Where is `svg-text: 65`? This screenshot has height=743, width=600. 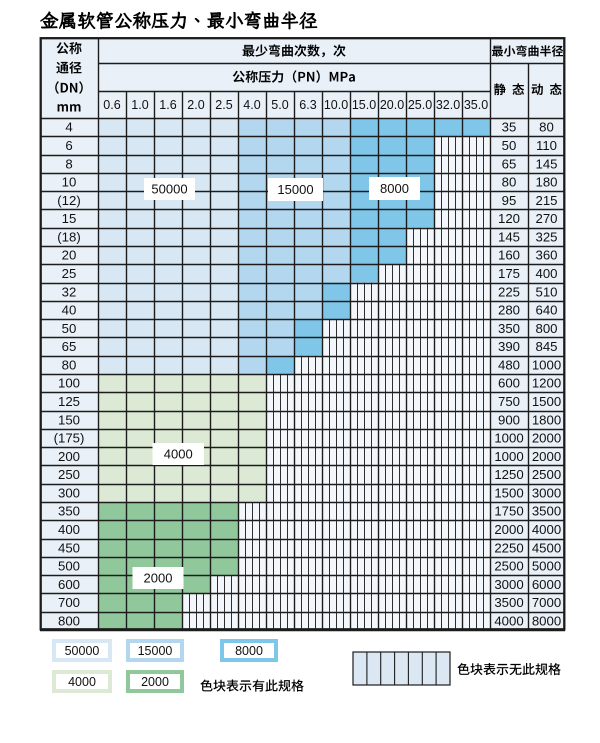
svg-text: 65 is located at coordinates (509, 163).